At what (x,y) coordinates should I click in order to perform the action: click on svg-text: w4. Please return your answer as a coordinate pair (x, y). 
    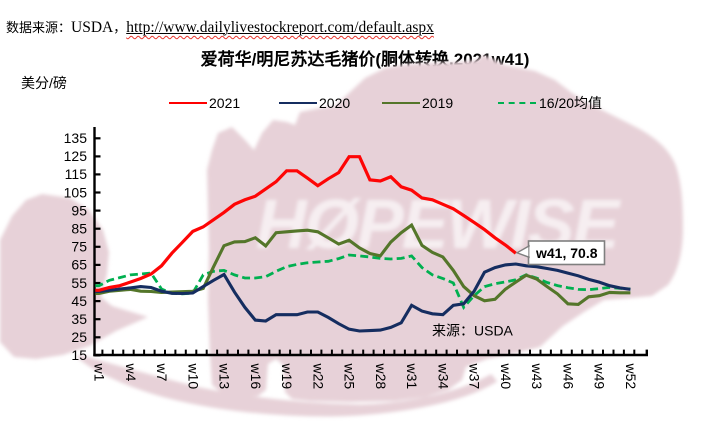
    Looking at the image, I should click on (131, 372).